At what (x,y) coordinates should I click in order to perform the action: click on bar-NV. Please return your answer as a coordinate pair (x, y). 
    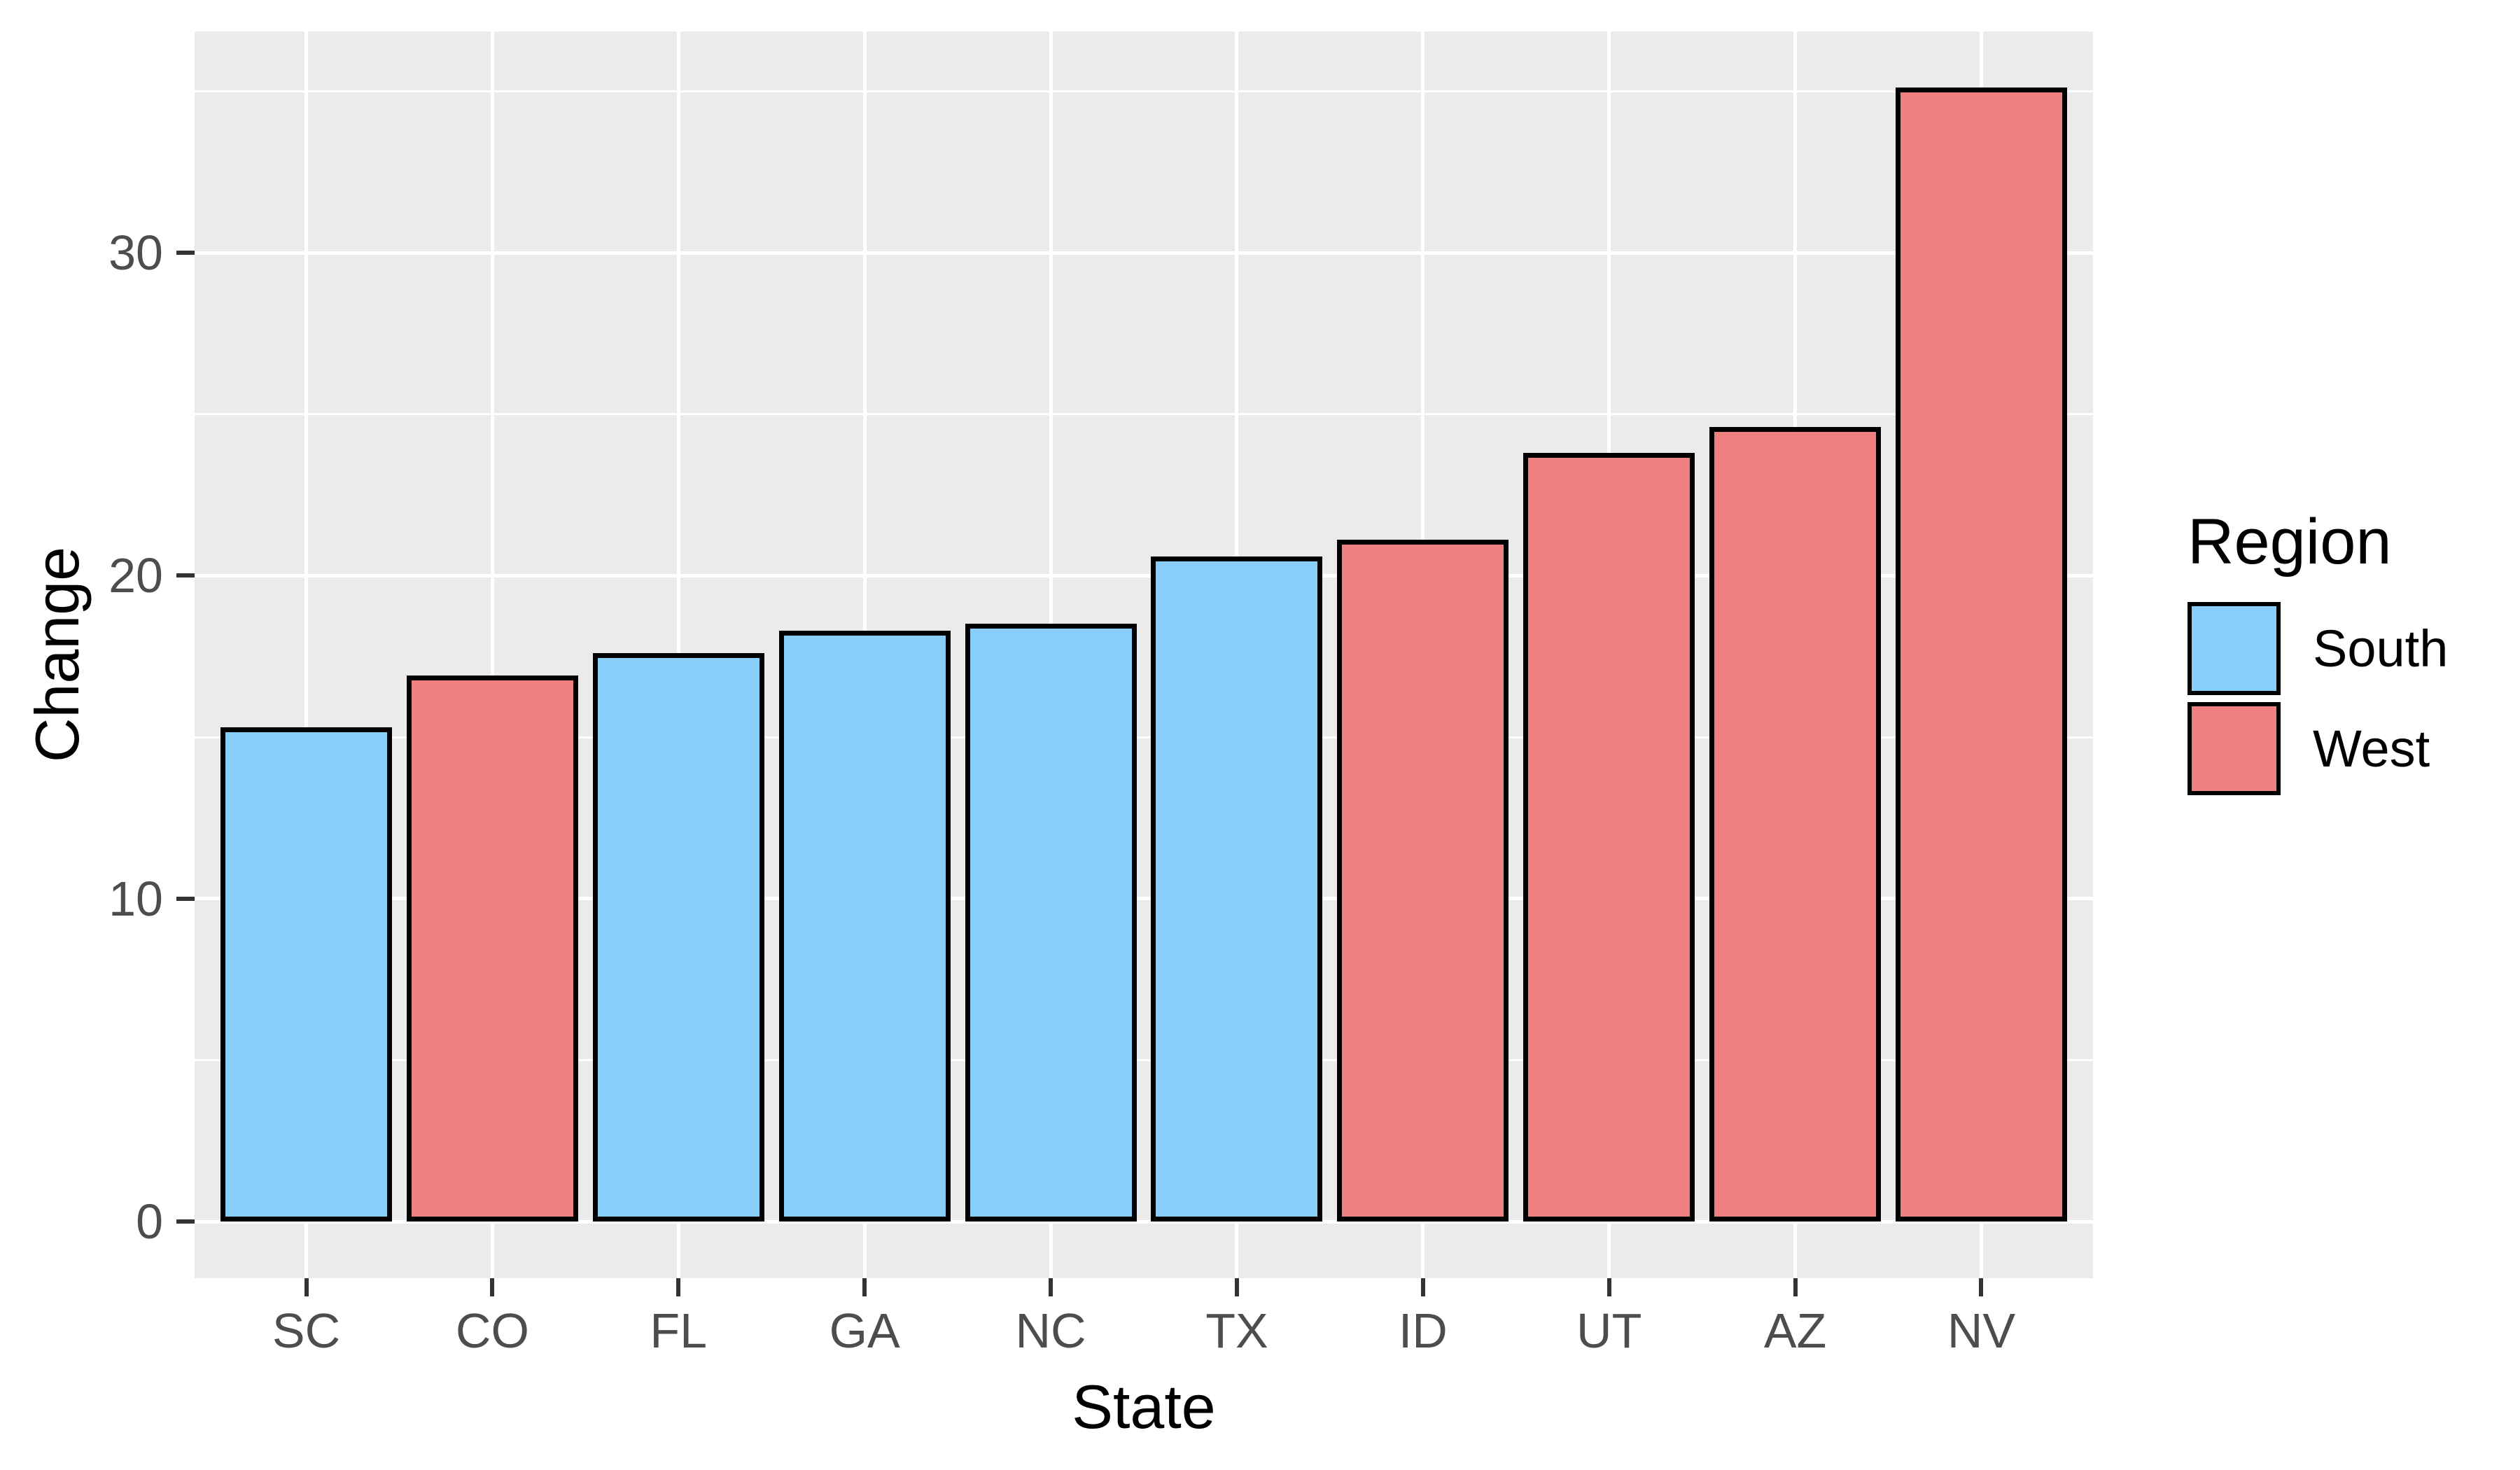
    Looking at the image, I should click on (1981, 655).